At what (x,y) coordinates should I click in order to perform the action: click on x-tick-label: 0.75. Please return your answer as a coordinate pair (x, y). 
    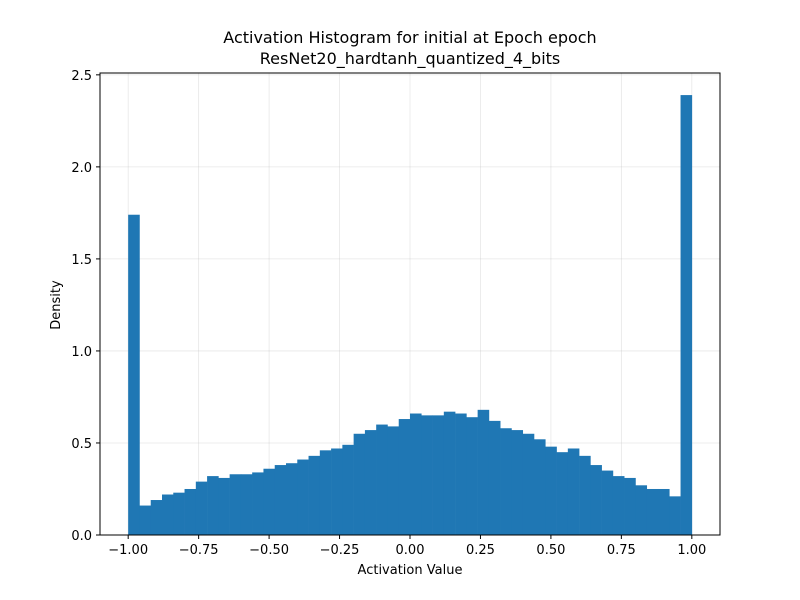
    Looking at the image, I should click on (621, 550).